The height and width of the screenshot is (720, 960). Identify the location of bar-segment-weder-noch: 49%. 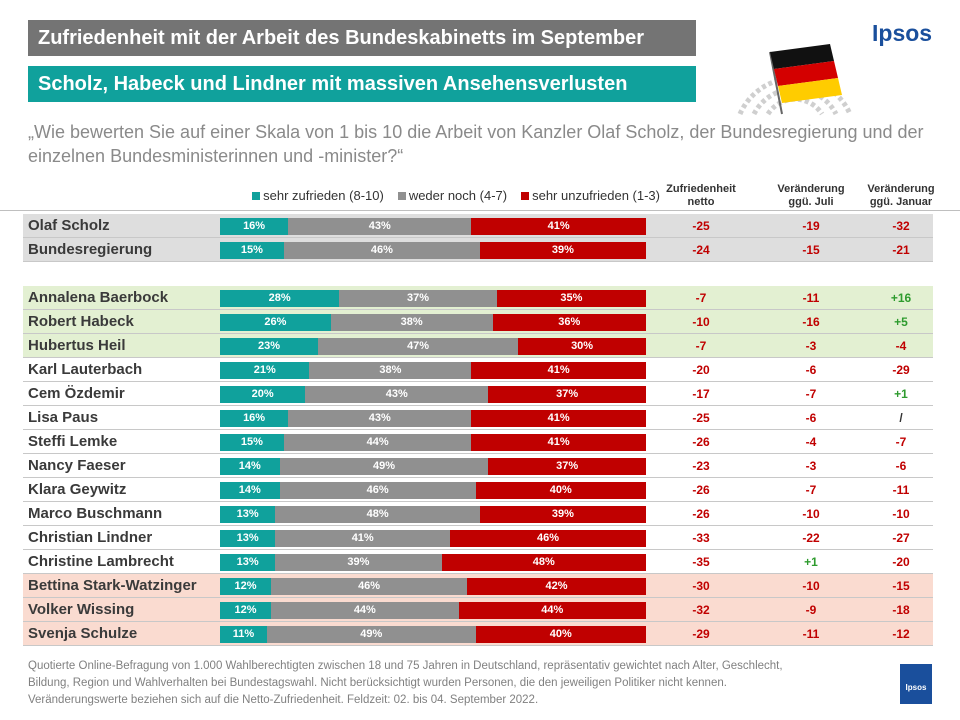
(384, 466).